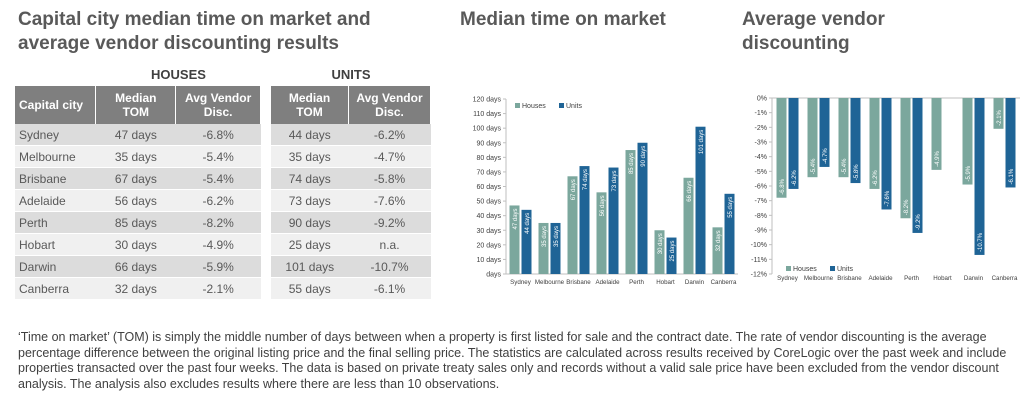 This screenshot has width=1024, height=418. I want to click on y-tick-label: -7%, so click(761, 201).